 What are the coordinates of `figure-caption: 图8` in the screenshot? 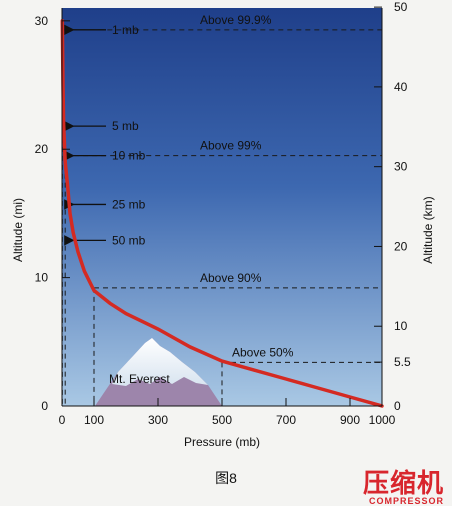 It's located at (226, 478).